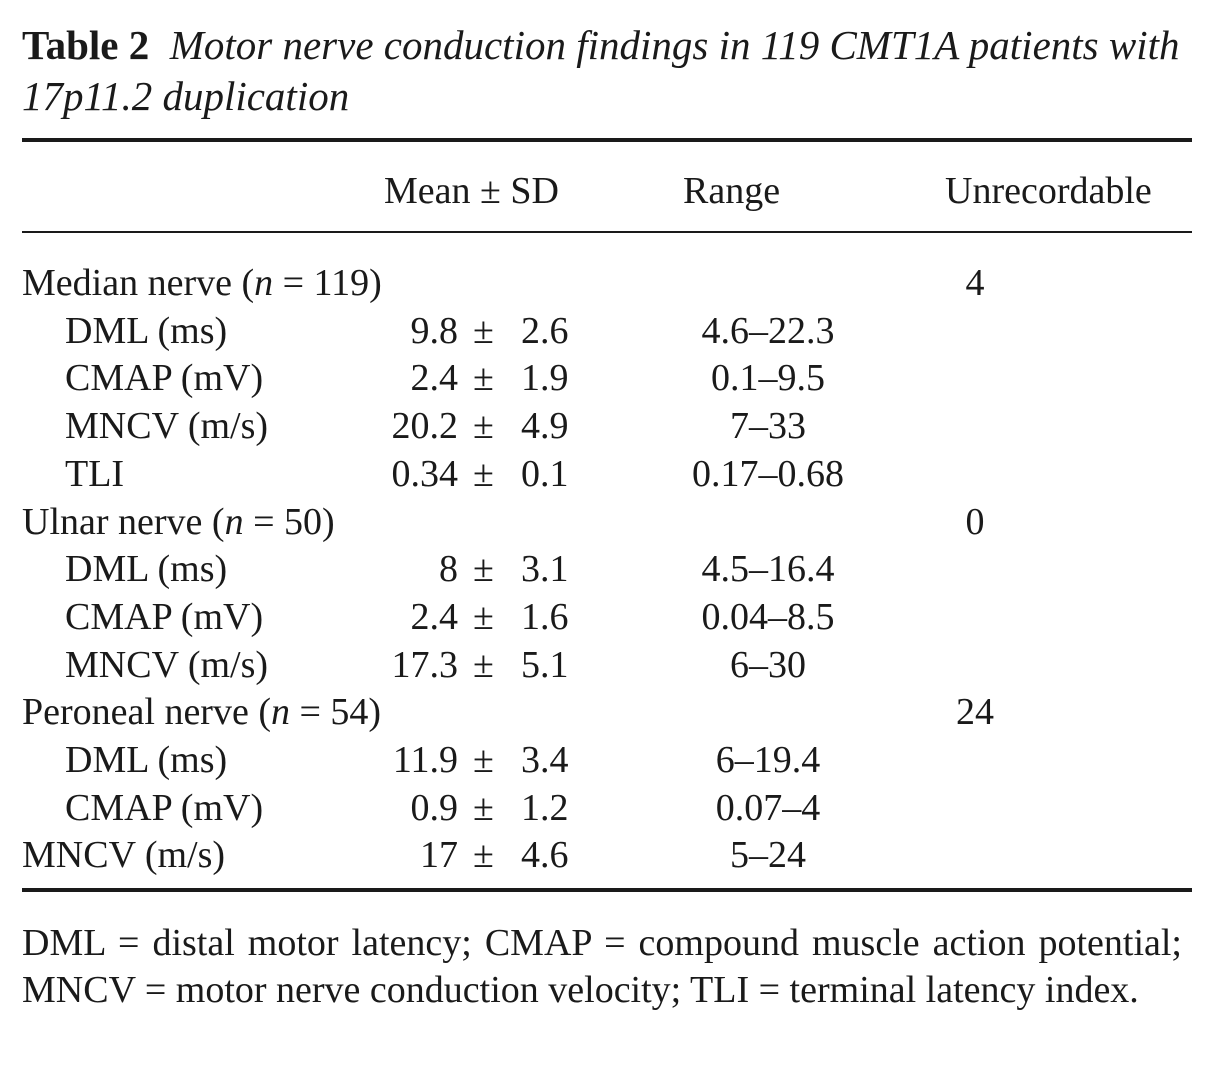 The image size is (1212, 1078). I want to click on mean-value: 20.2, so click(425, 426).